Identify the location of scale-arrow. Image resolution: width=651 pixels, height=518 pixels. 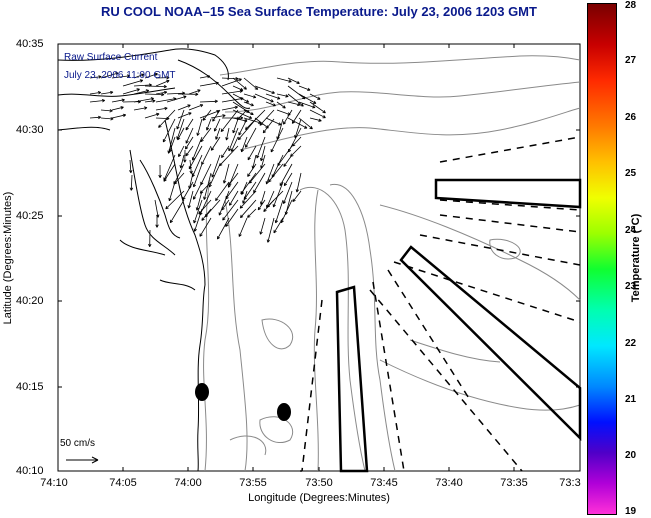
(82, 460).